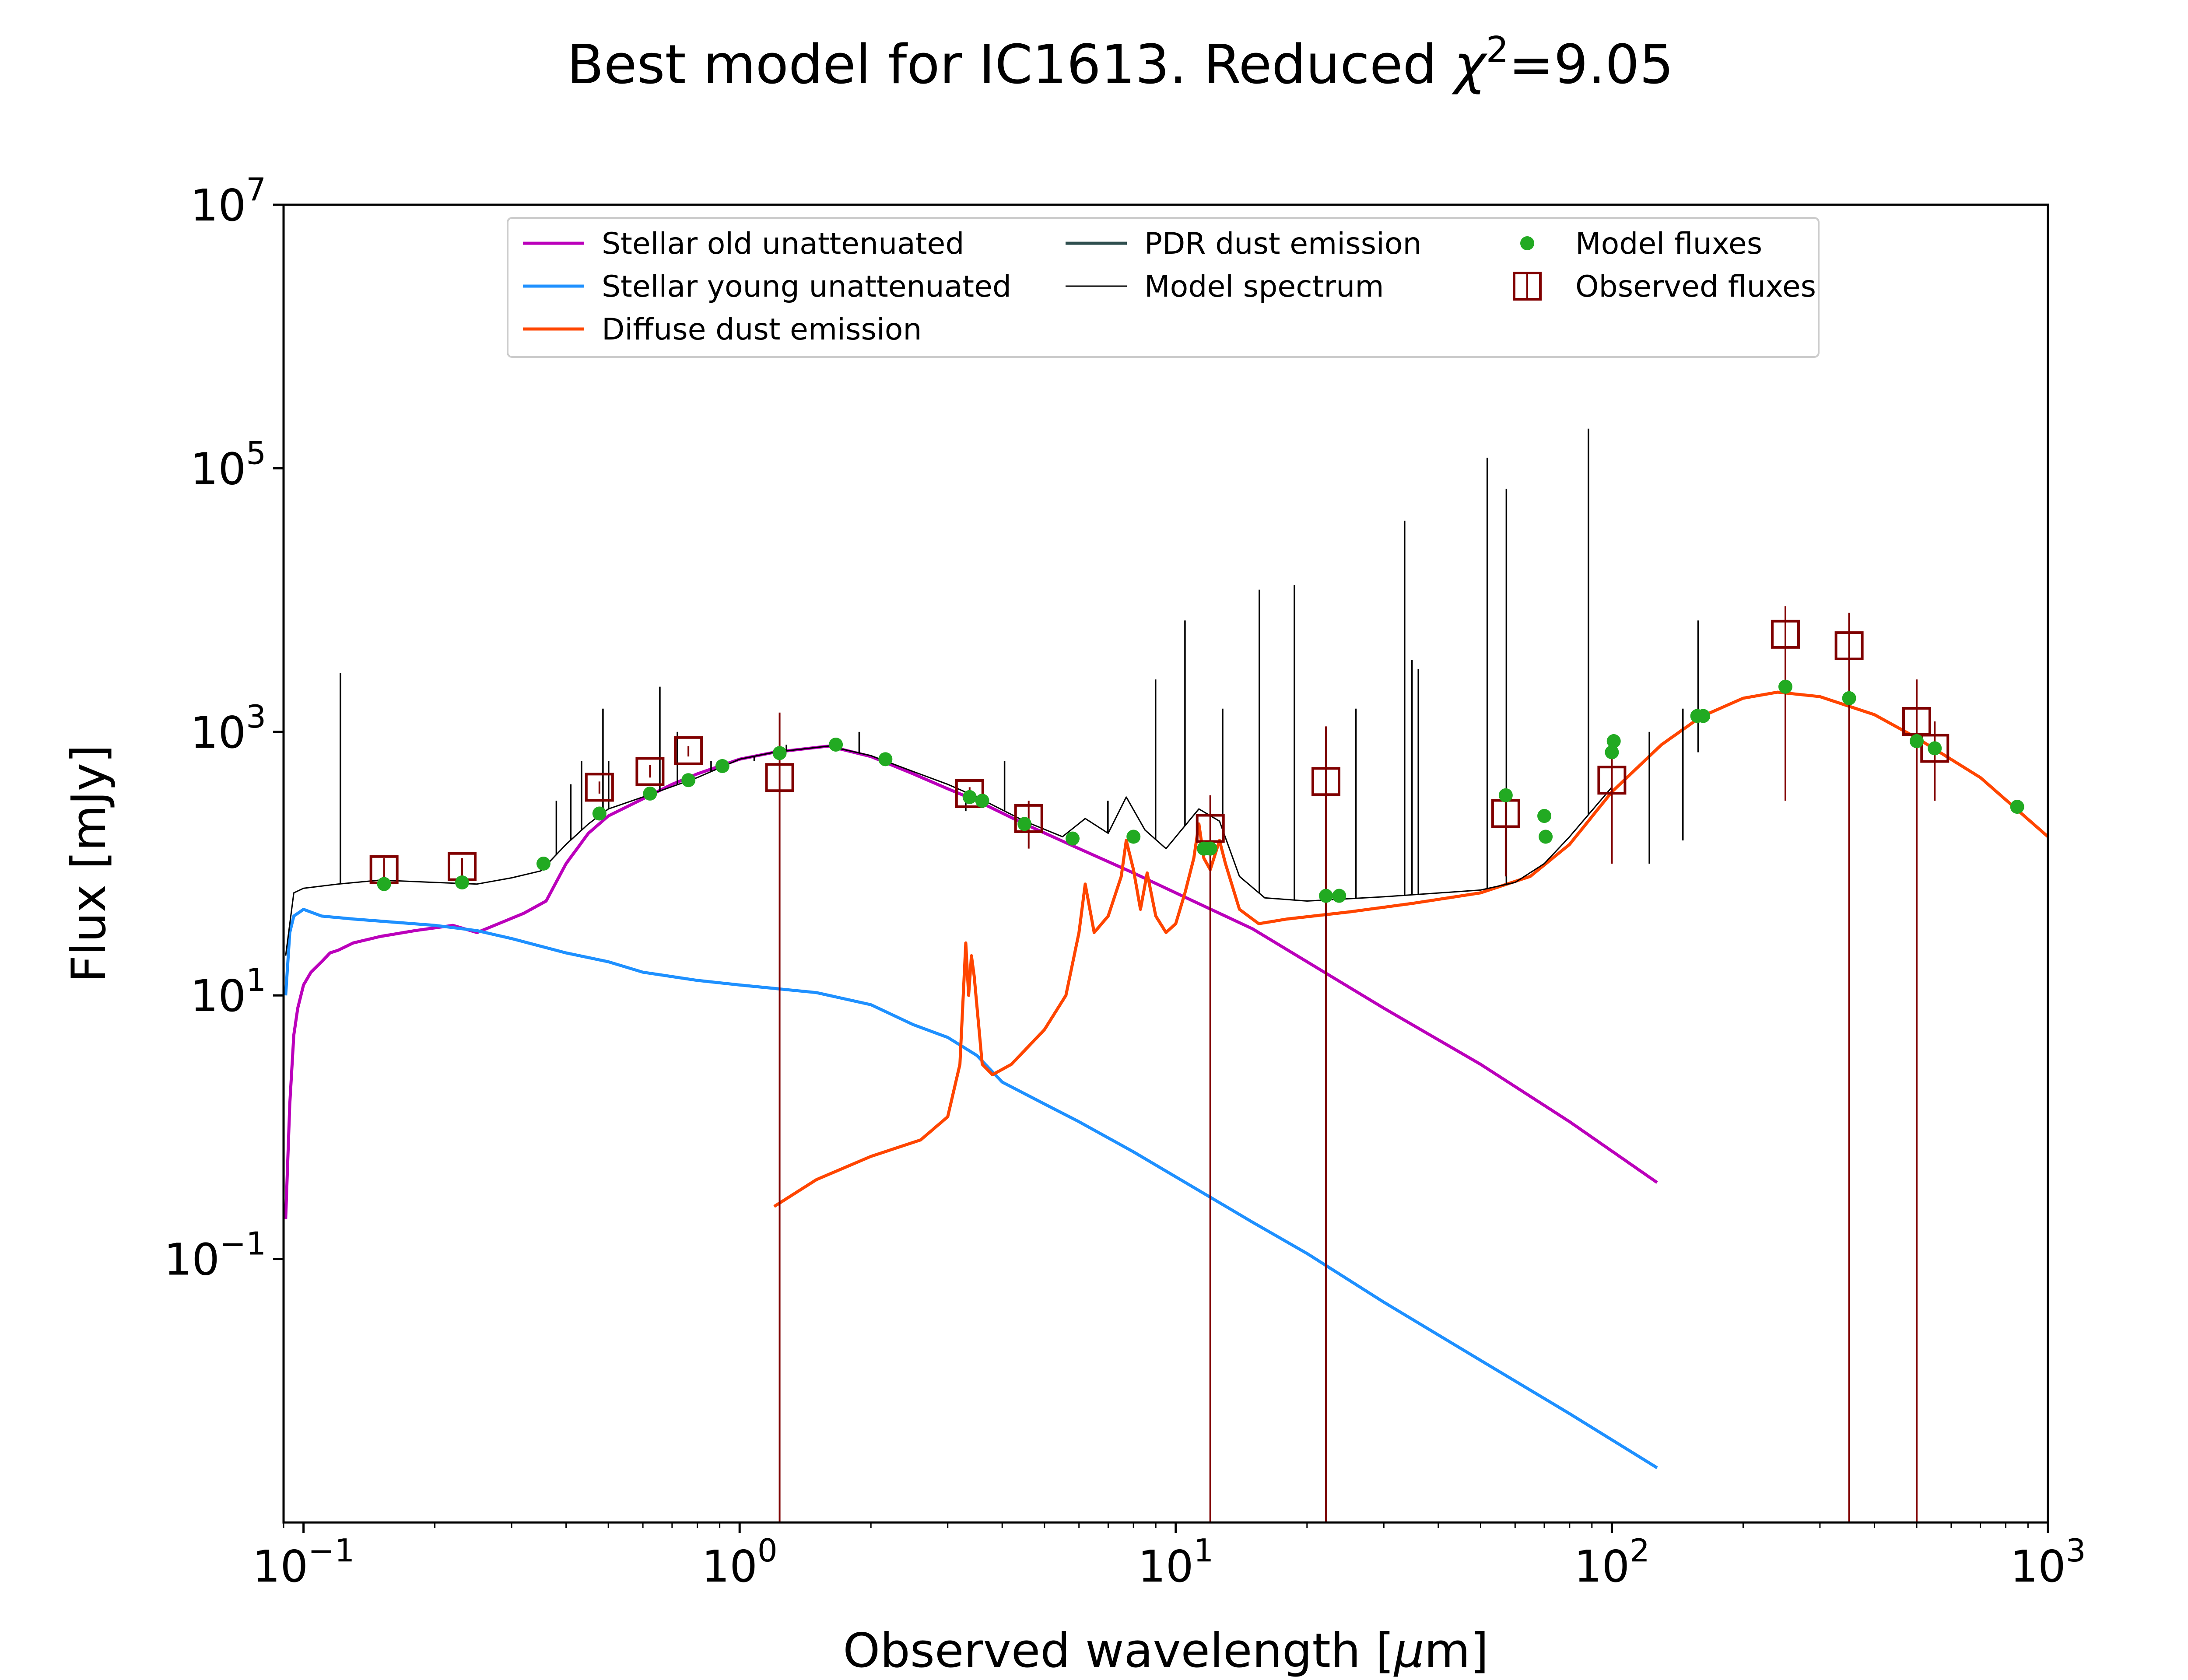  Describe the element at coordinates (949, 850) in the screenshot. I see `series-model-spectrum` at that location.